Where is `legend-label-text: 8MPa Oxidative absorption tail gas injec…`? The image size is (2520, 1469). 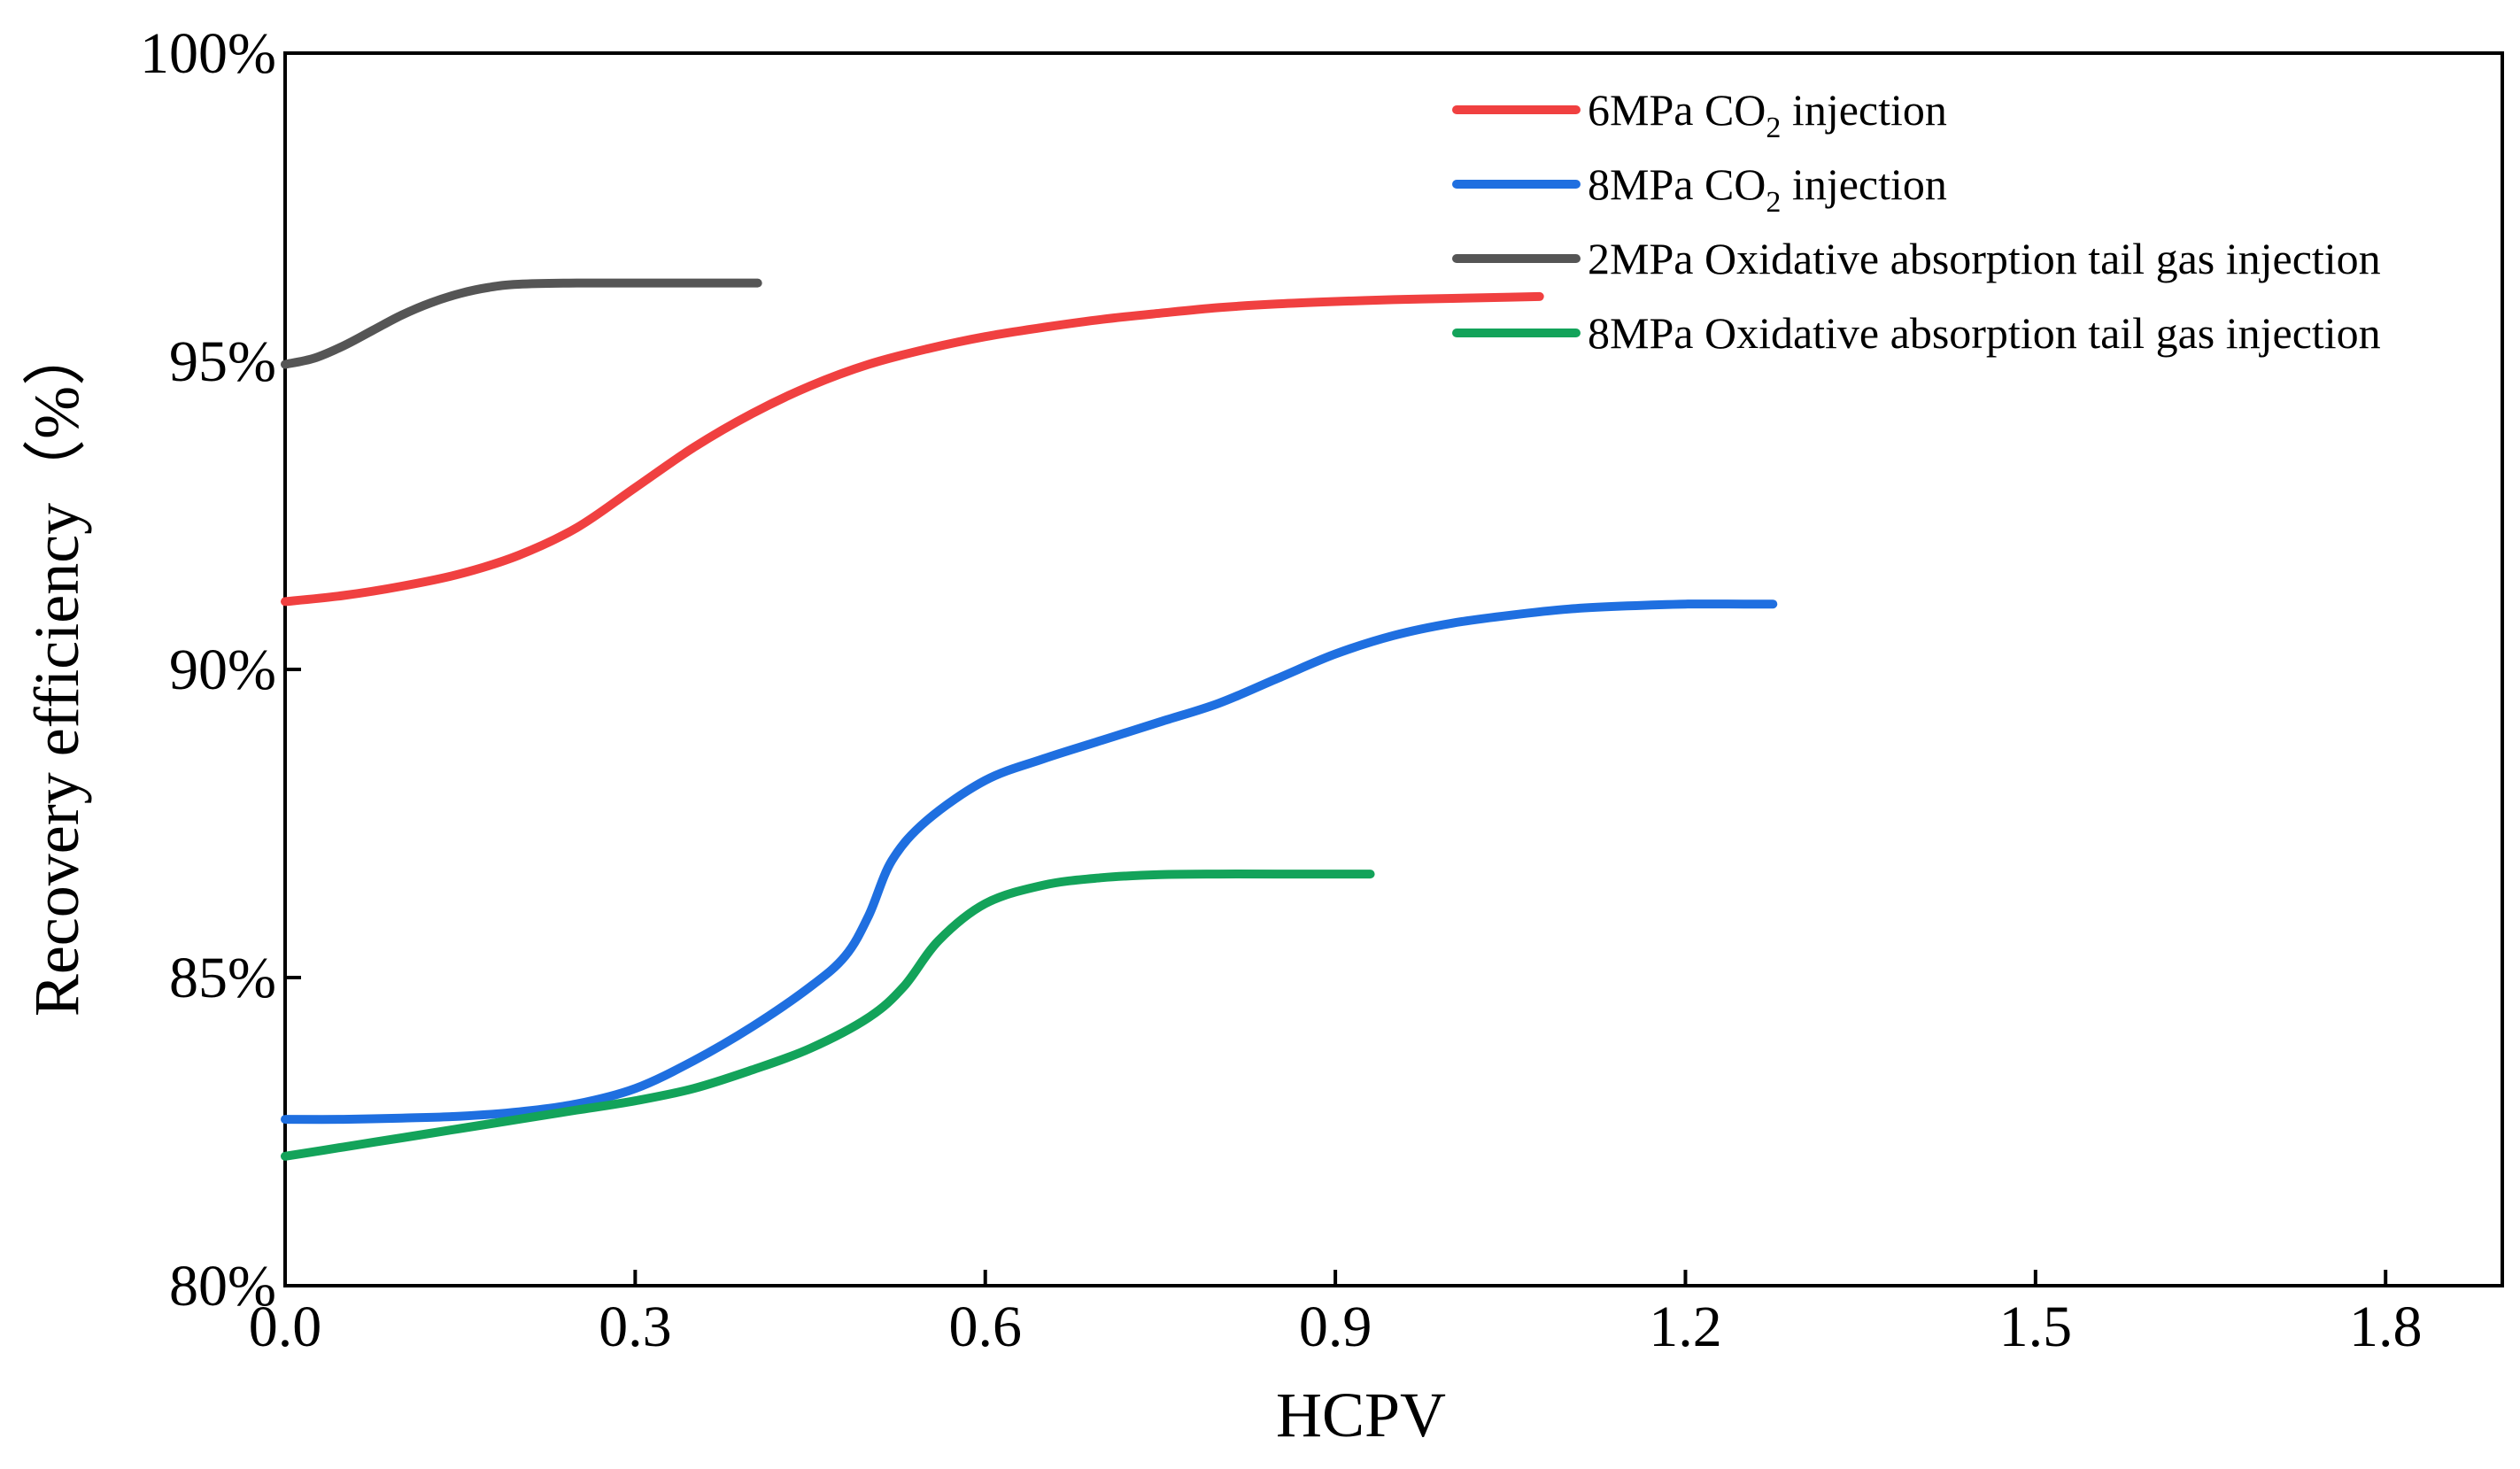
legend-label-text: 8MPa Oxidative absorption tail gas injec… is located at coordinates (1984, 333).